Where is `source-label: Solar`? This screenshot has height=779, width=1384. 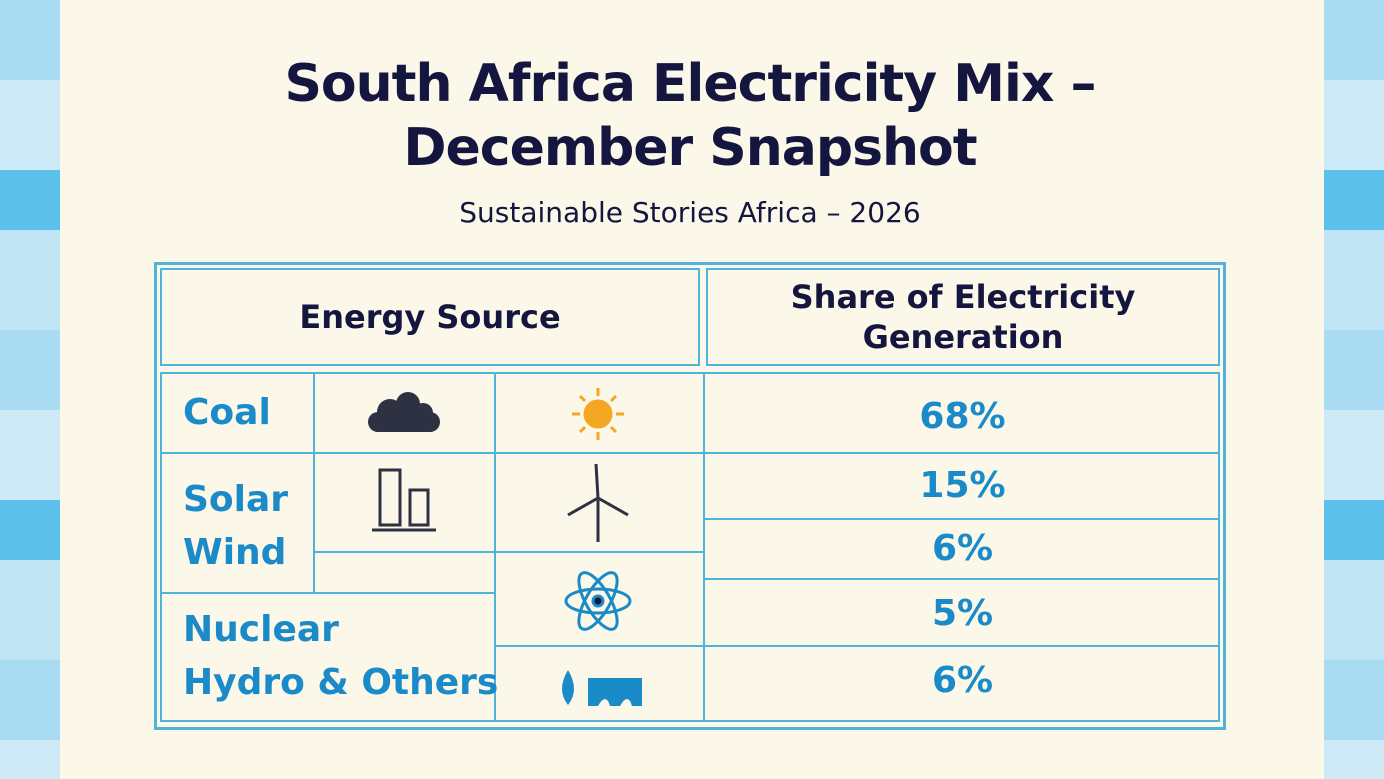
source-label: Solar is located at coordinates (236, 499).